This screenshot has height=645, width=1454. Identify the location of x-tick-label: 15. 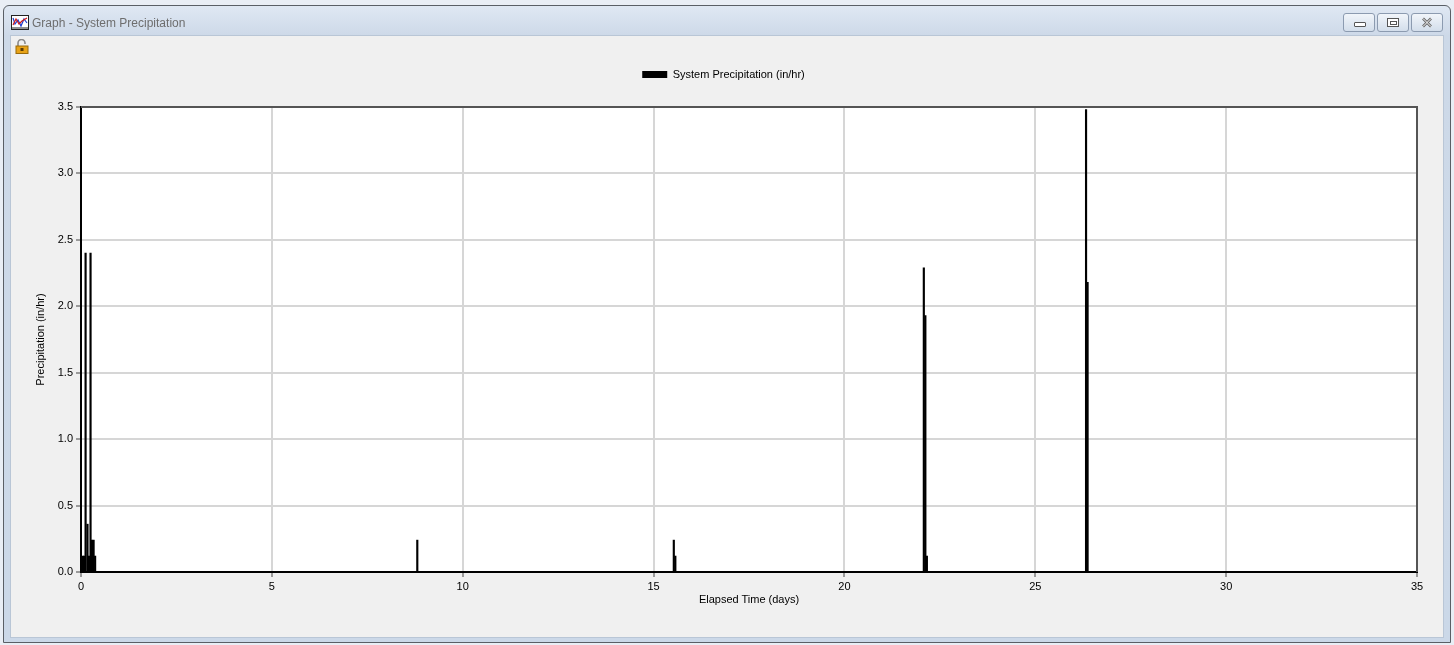
(653, 585).